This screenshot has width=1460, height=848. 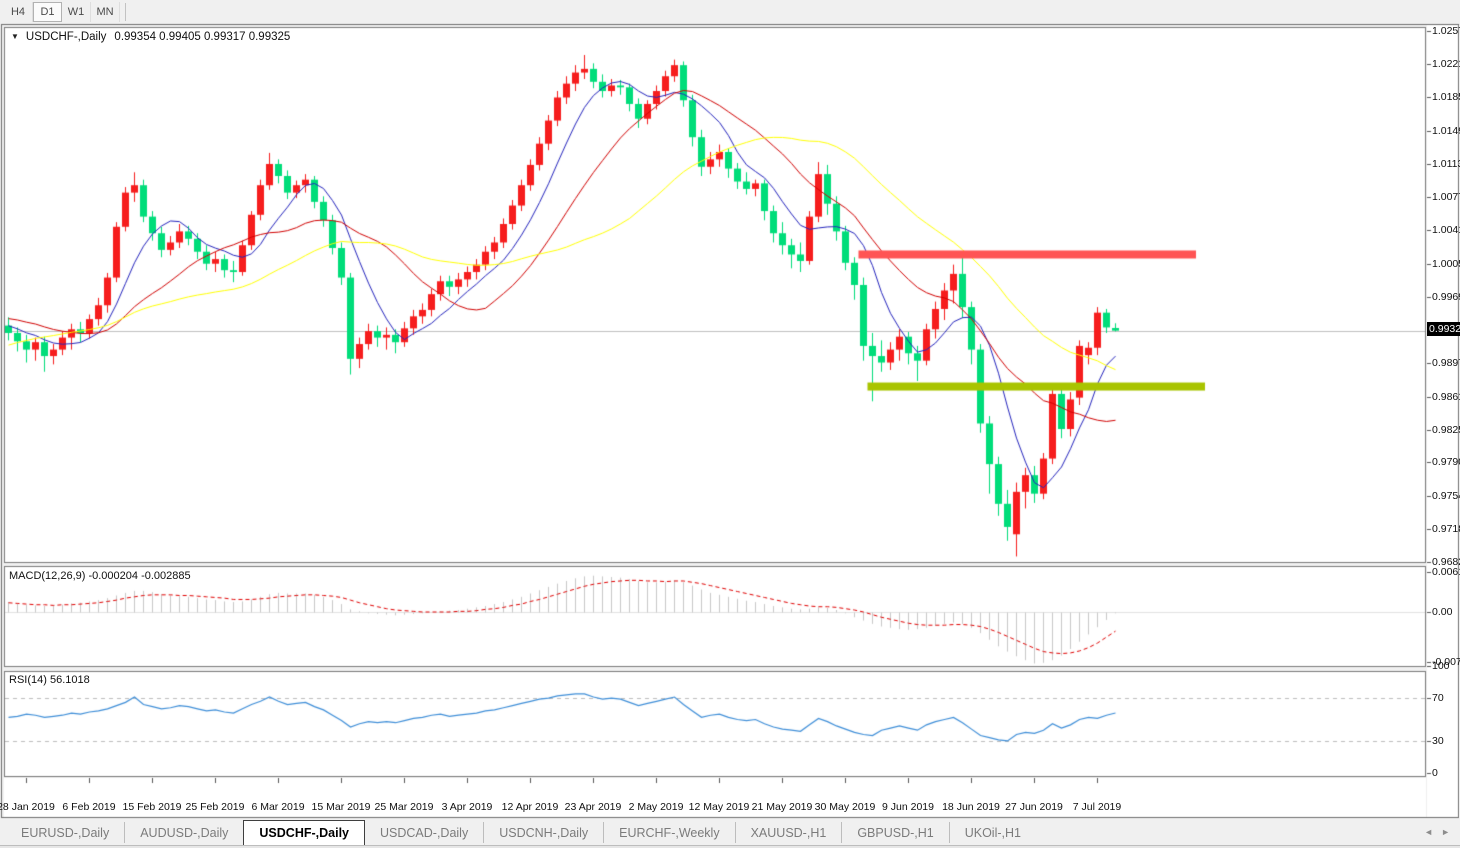 I want to click on price-axis-label: 0.98970, so click(x=1446, y=363).